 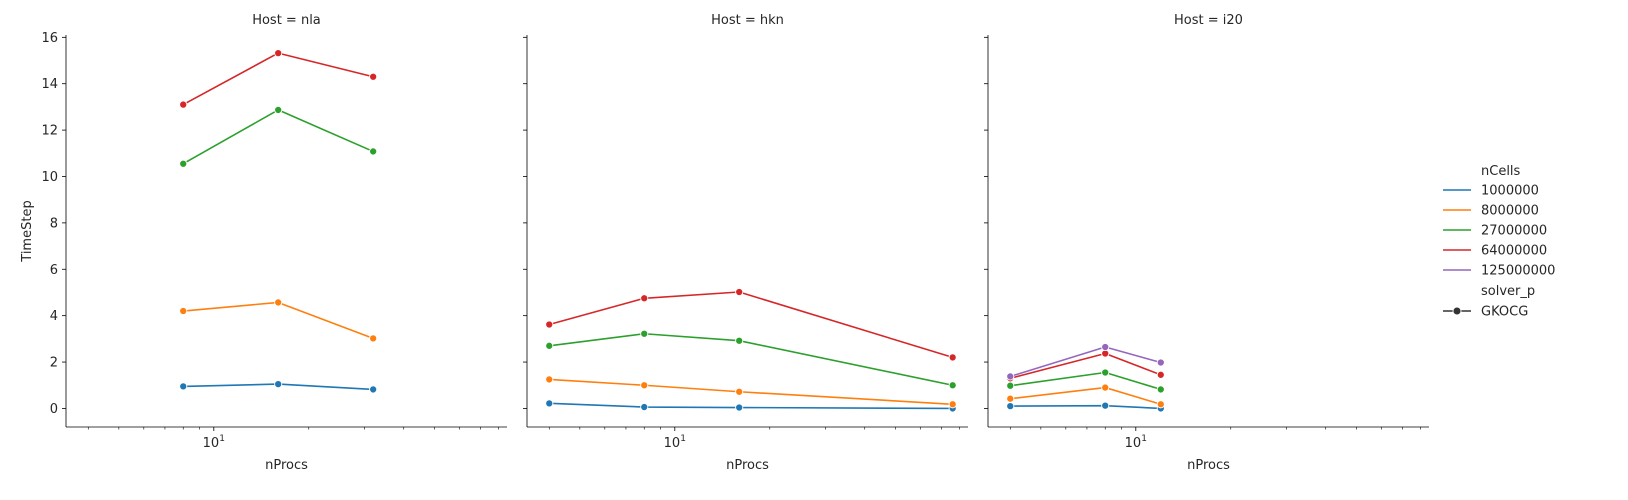 What do you see at coordinates (27, 231) in the screenshot?
I see `y-axis-label: TimeStep` at bounding box center [27, 231].